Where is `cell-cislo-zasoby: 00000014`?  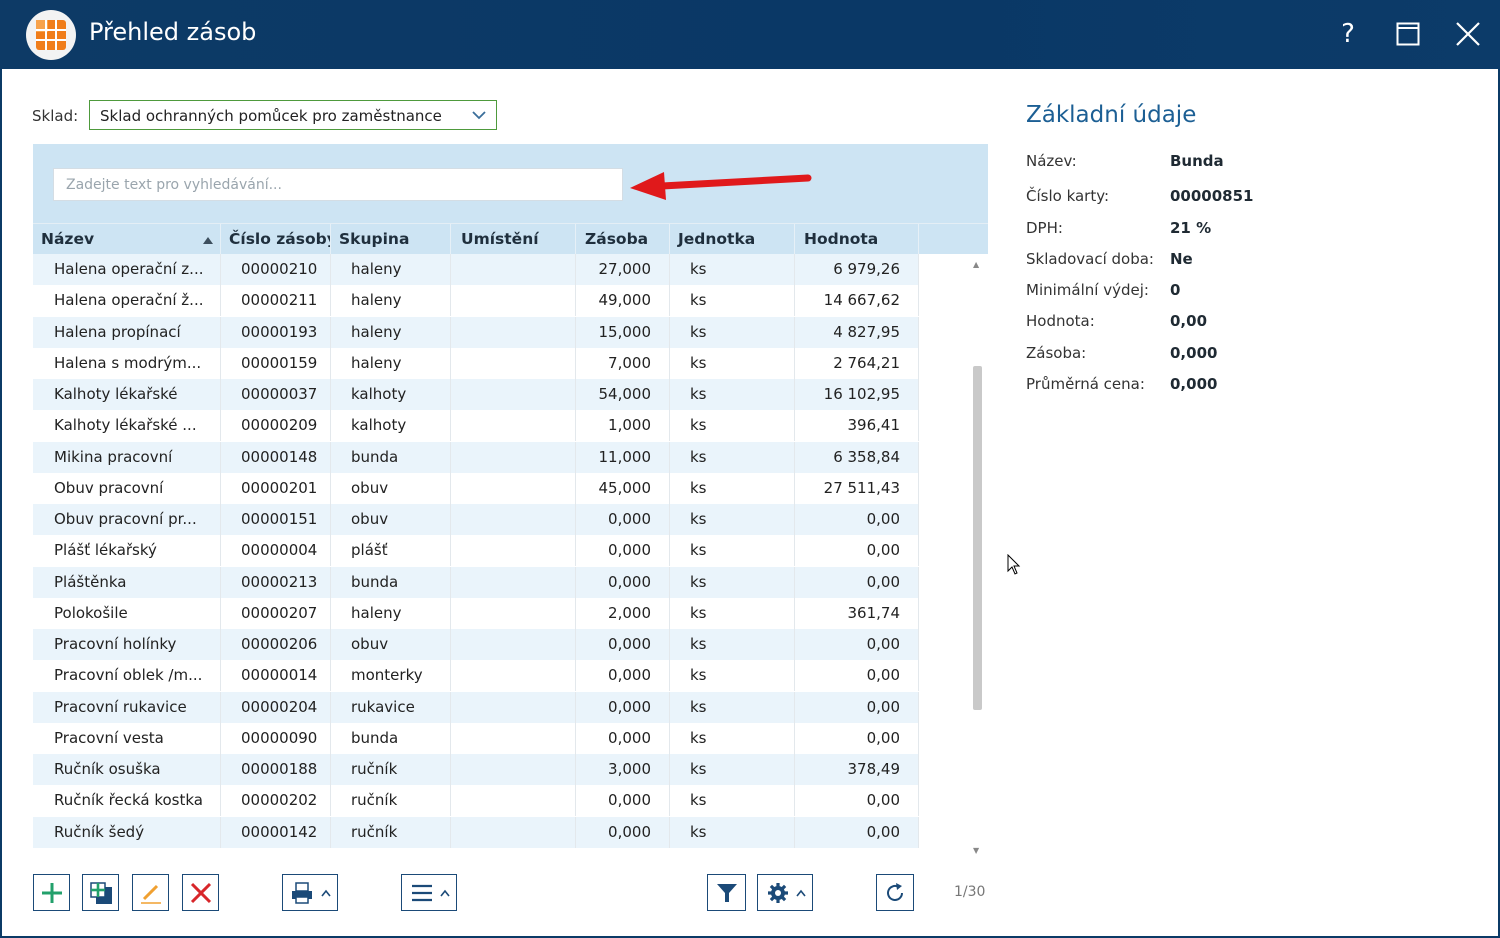
cell-cislo-zasoby: 00000014 is located at coordinates (276, 676).